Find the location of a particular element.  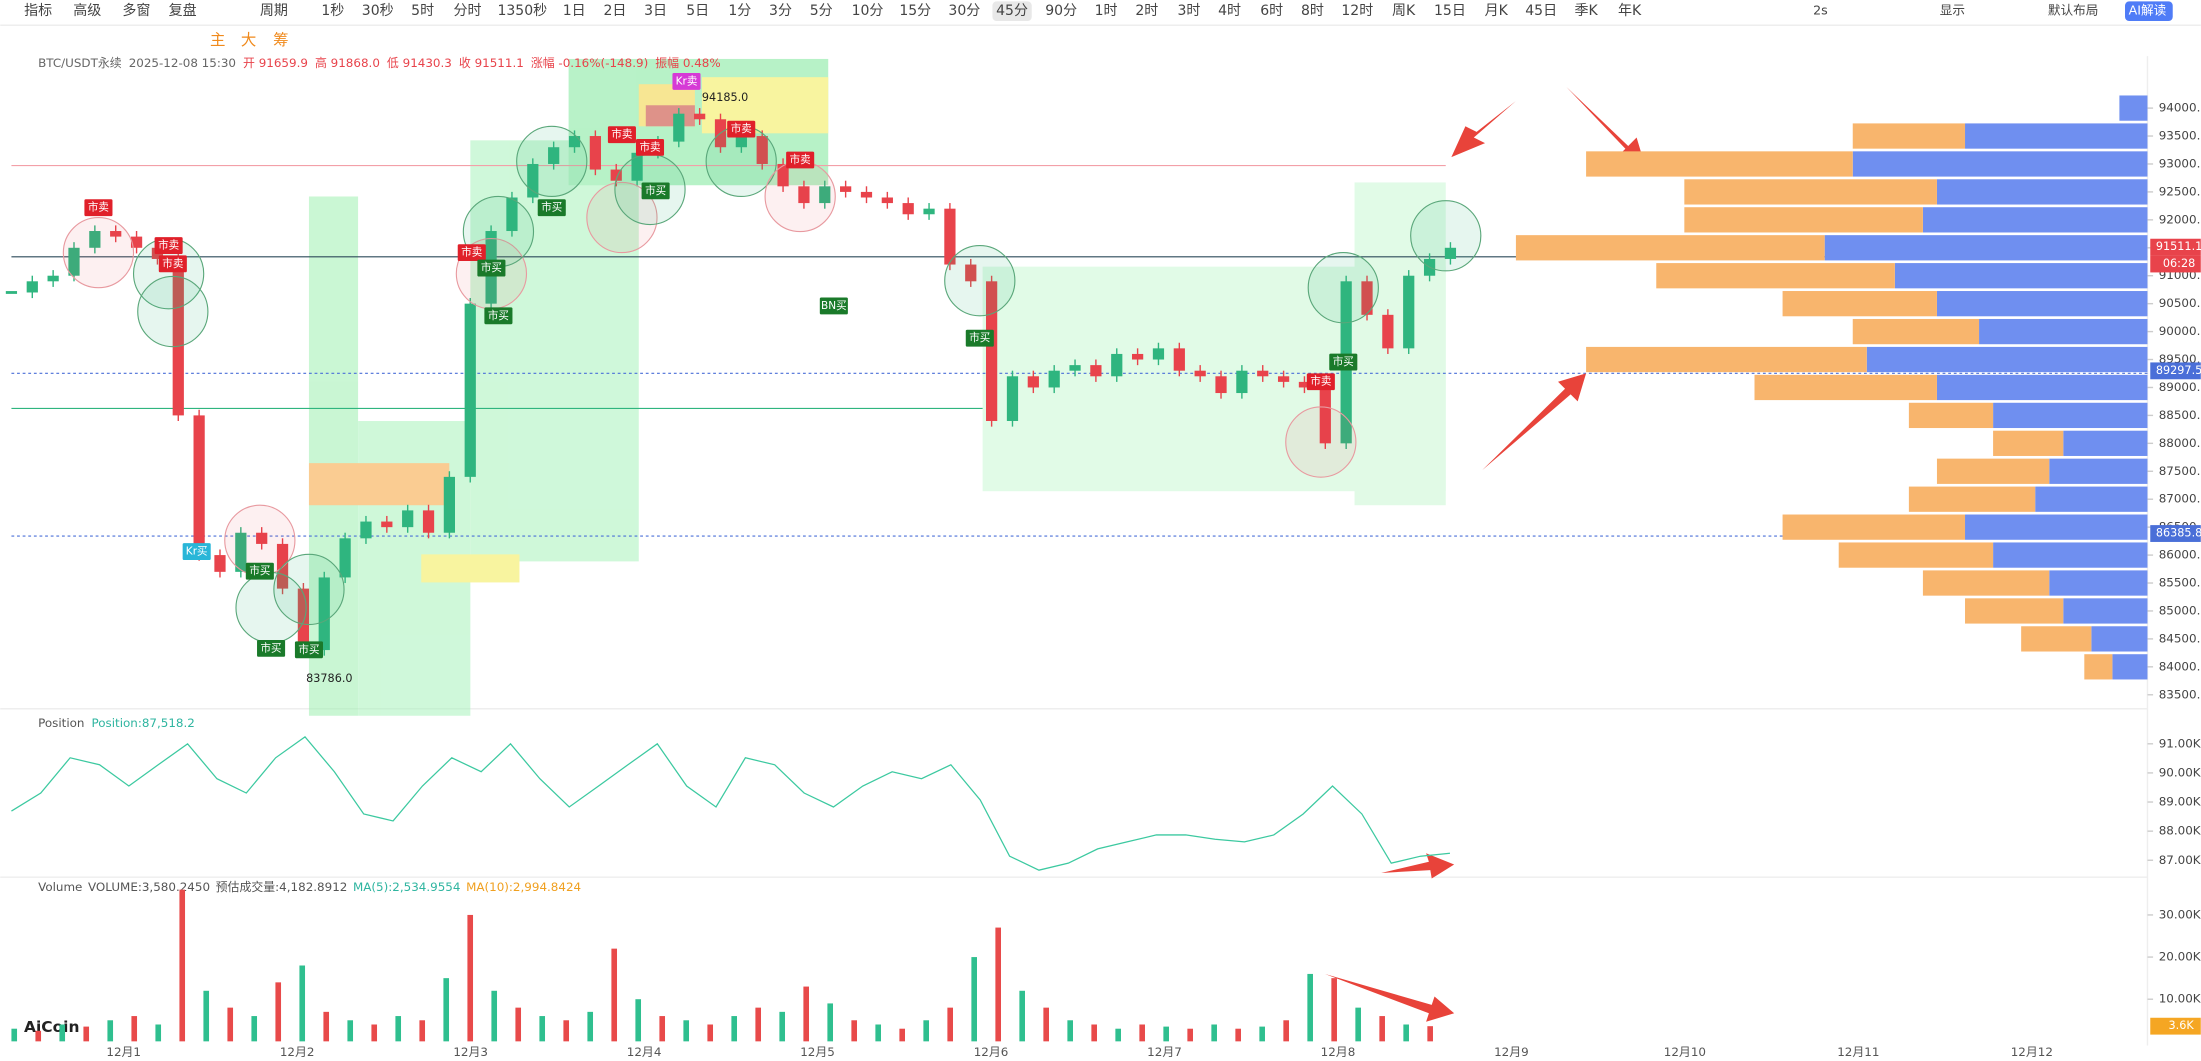

y-tick-label: 89.00K is located at coordinates (2180, 802).